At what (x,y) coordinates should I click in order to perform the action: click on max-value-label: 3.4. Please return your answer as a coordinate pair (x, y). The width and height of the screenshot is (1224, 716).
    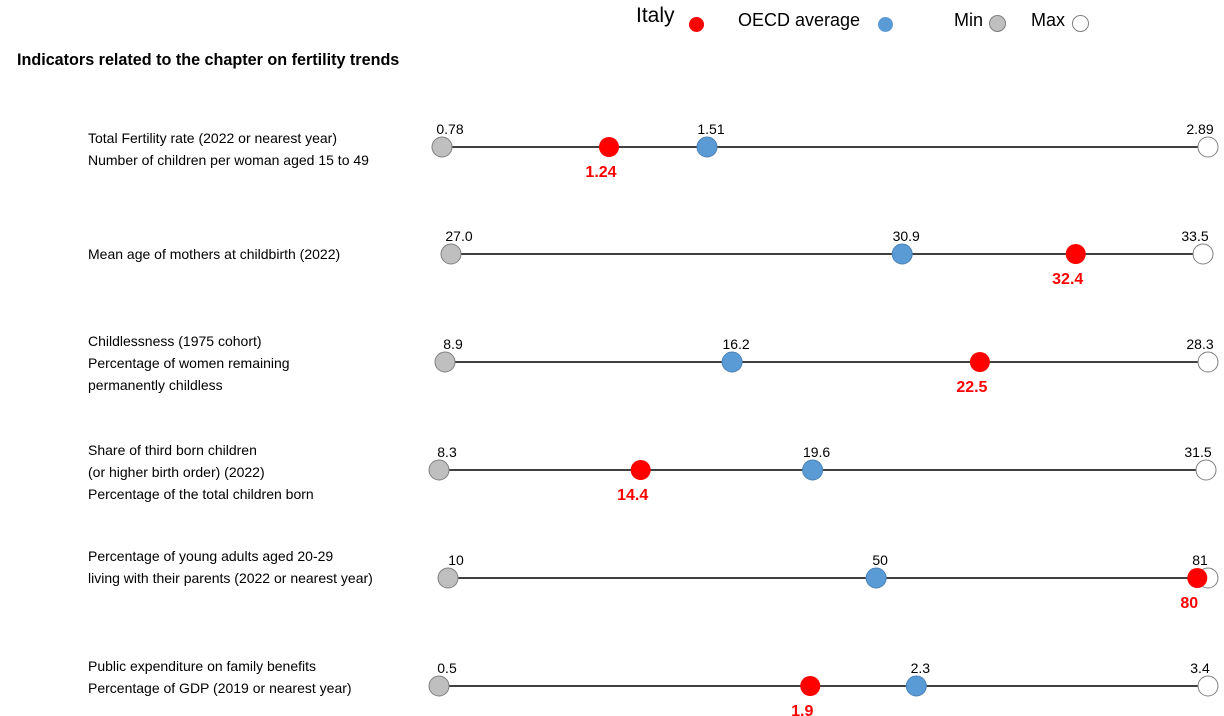
    Looking at the image, I should click on (1200, 668).